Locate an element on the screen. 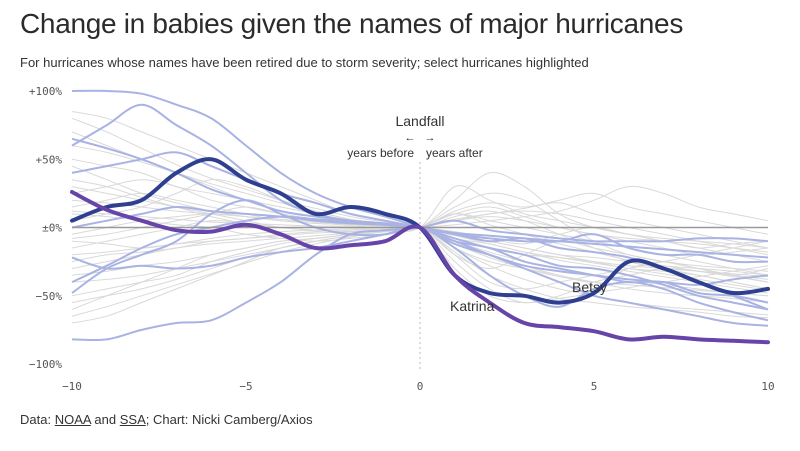  y-axis-ticks: +100% +50% ±0% −50% −100% is located at coordinates (45, 228).